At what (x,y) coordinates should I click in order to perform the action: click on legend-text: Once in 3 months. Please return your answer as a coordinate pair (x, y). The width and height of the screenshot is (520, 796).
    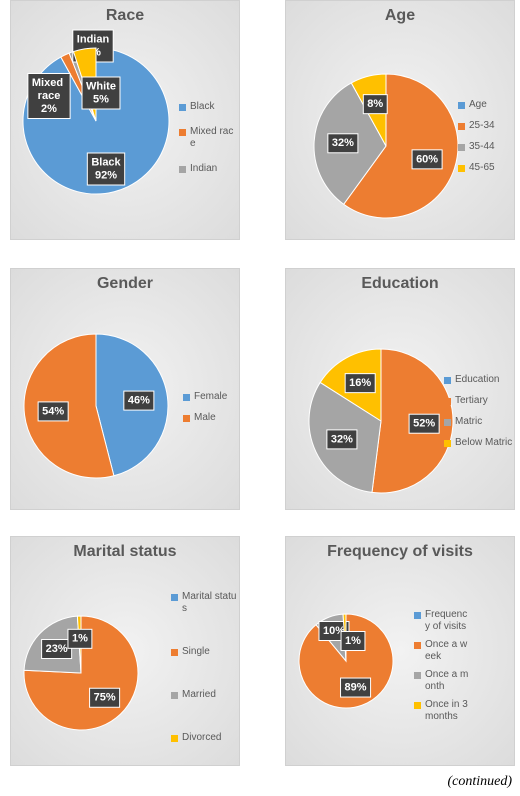
    Looking at the image, I should click on (446, 710).